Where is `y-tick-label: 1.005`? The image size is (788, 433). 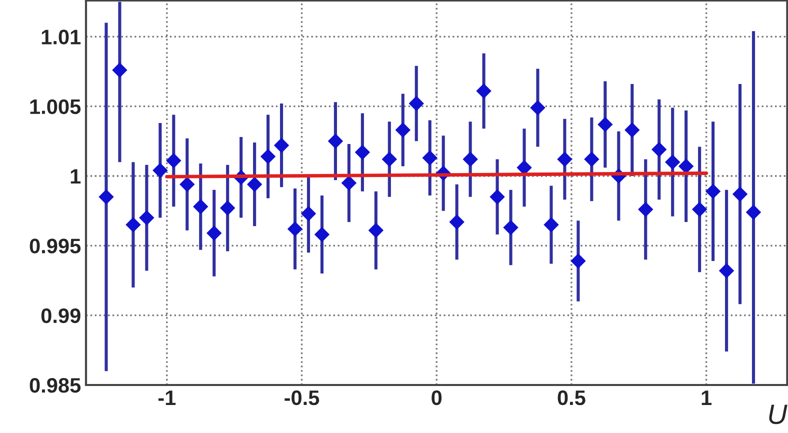
y-tick-label: 1.005 is located at coordinates (55, 106).